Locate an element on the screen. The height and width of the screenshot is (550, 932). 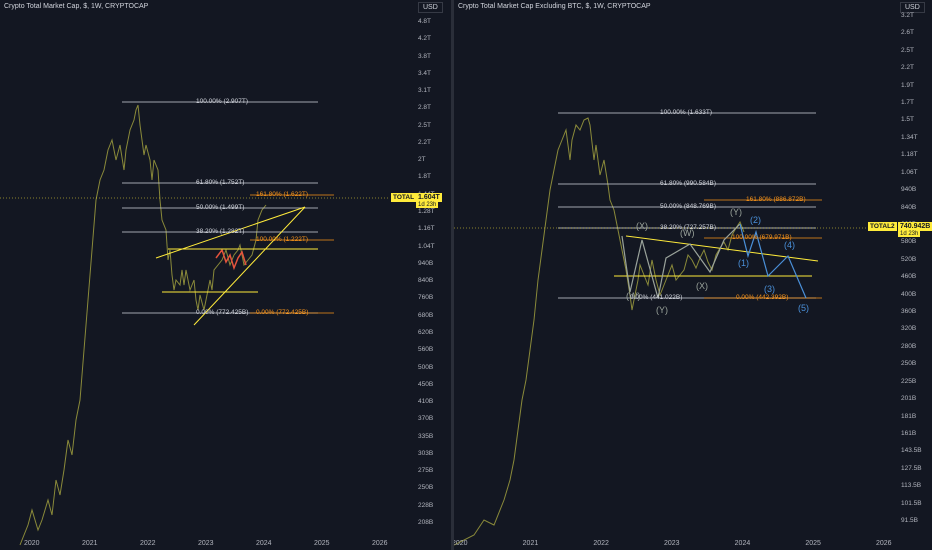
y-axis-tick: 560B is located at coordinates (426, 350).